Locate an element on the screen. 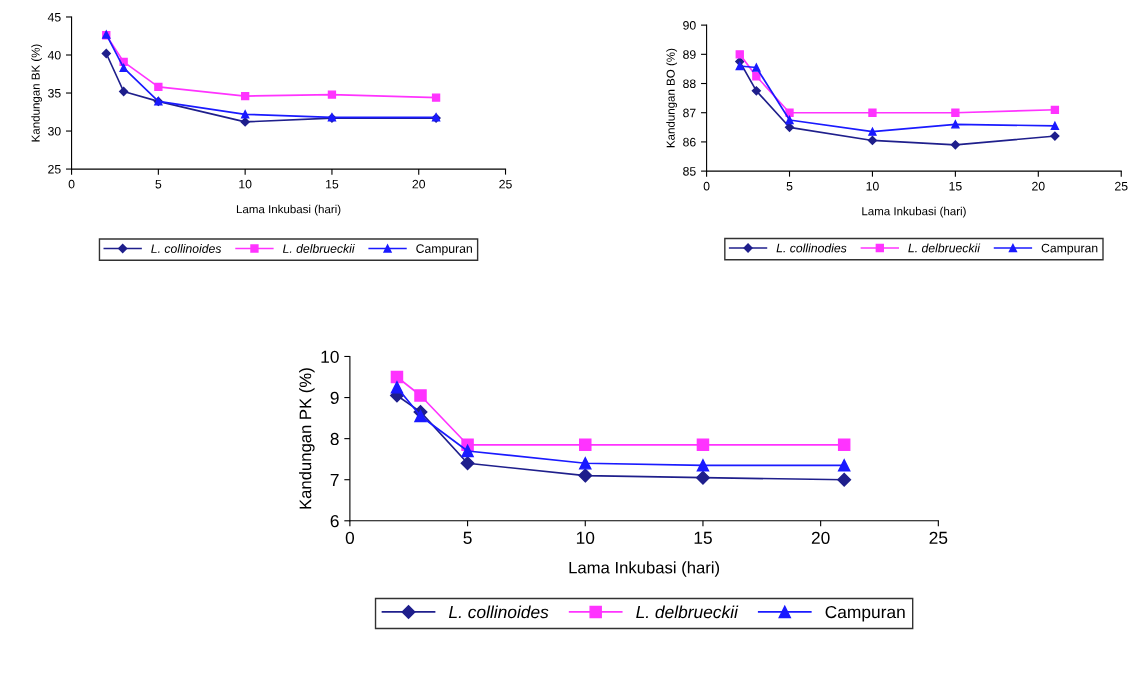 Image resolution: width=1136 pixels, height=679 pixels. y-tick-label: 86 is located at coordinates (689, 142).